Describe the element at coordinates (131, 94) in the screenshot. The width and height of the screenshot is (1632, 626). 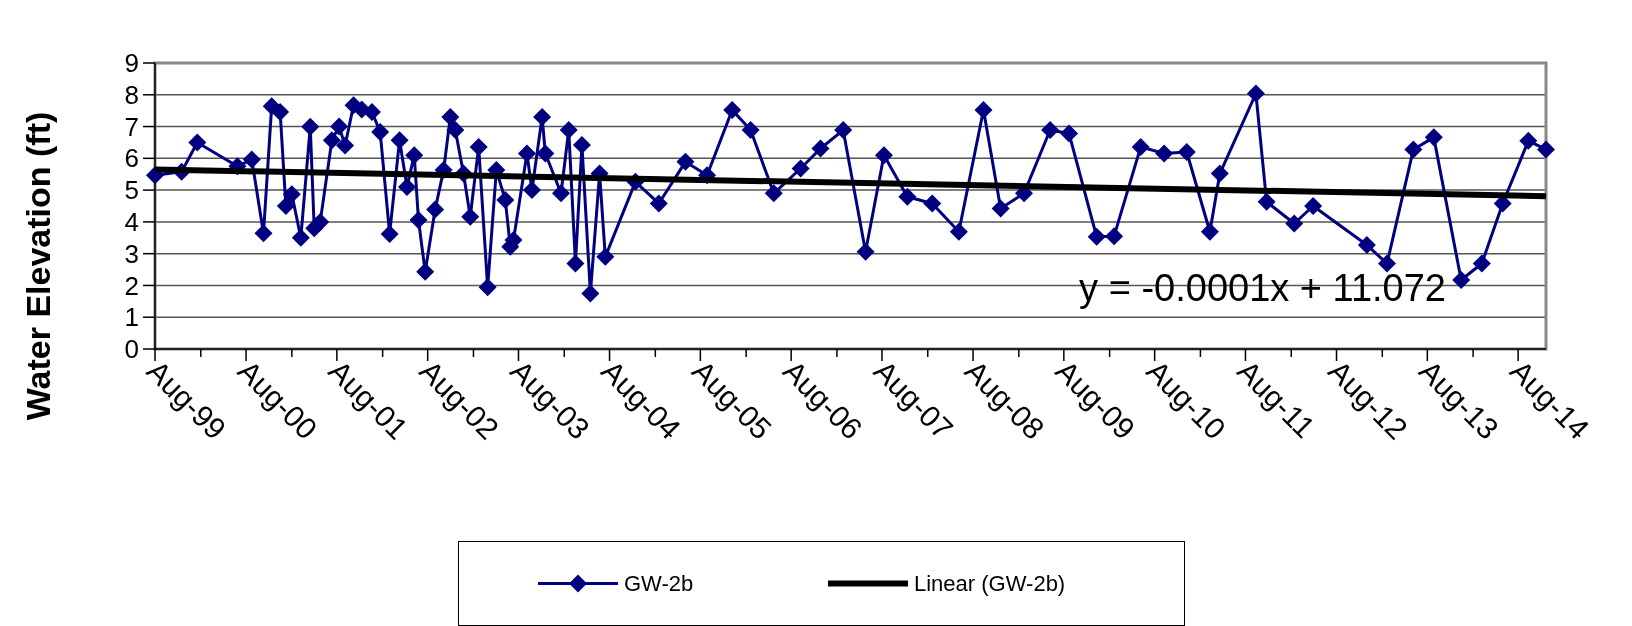
I see `y-tick-label: 8` at that location.